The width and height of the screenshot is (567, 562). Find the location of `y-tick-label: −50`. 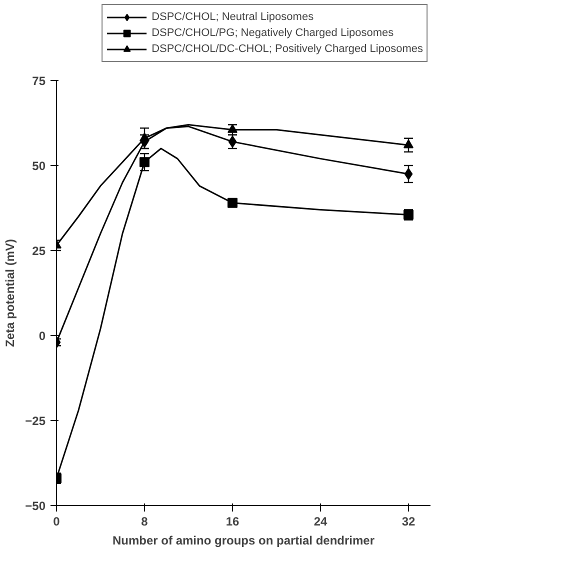

y-tick-label: −50 is located at coordinates (35, 506).